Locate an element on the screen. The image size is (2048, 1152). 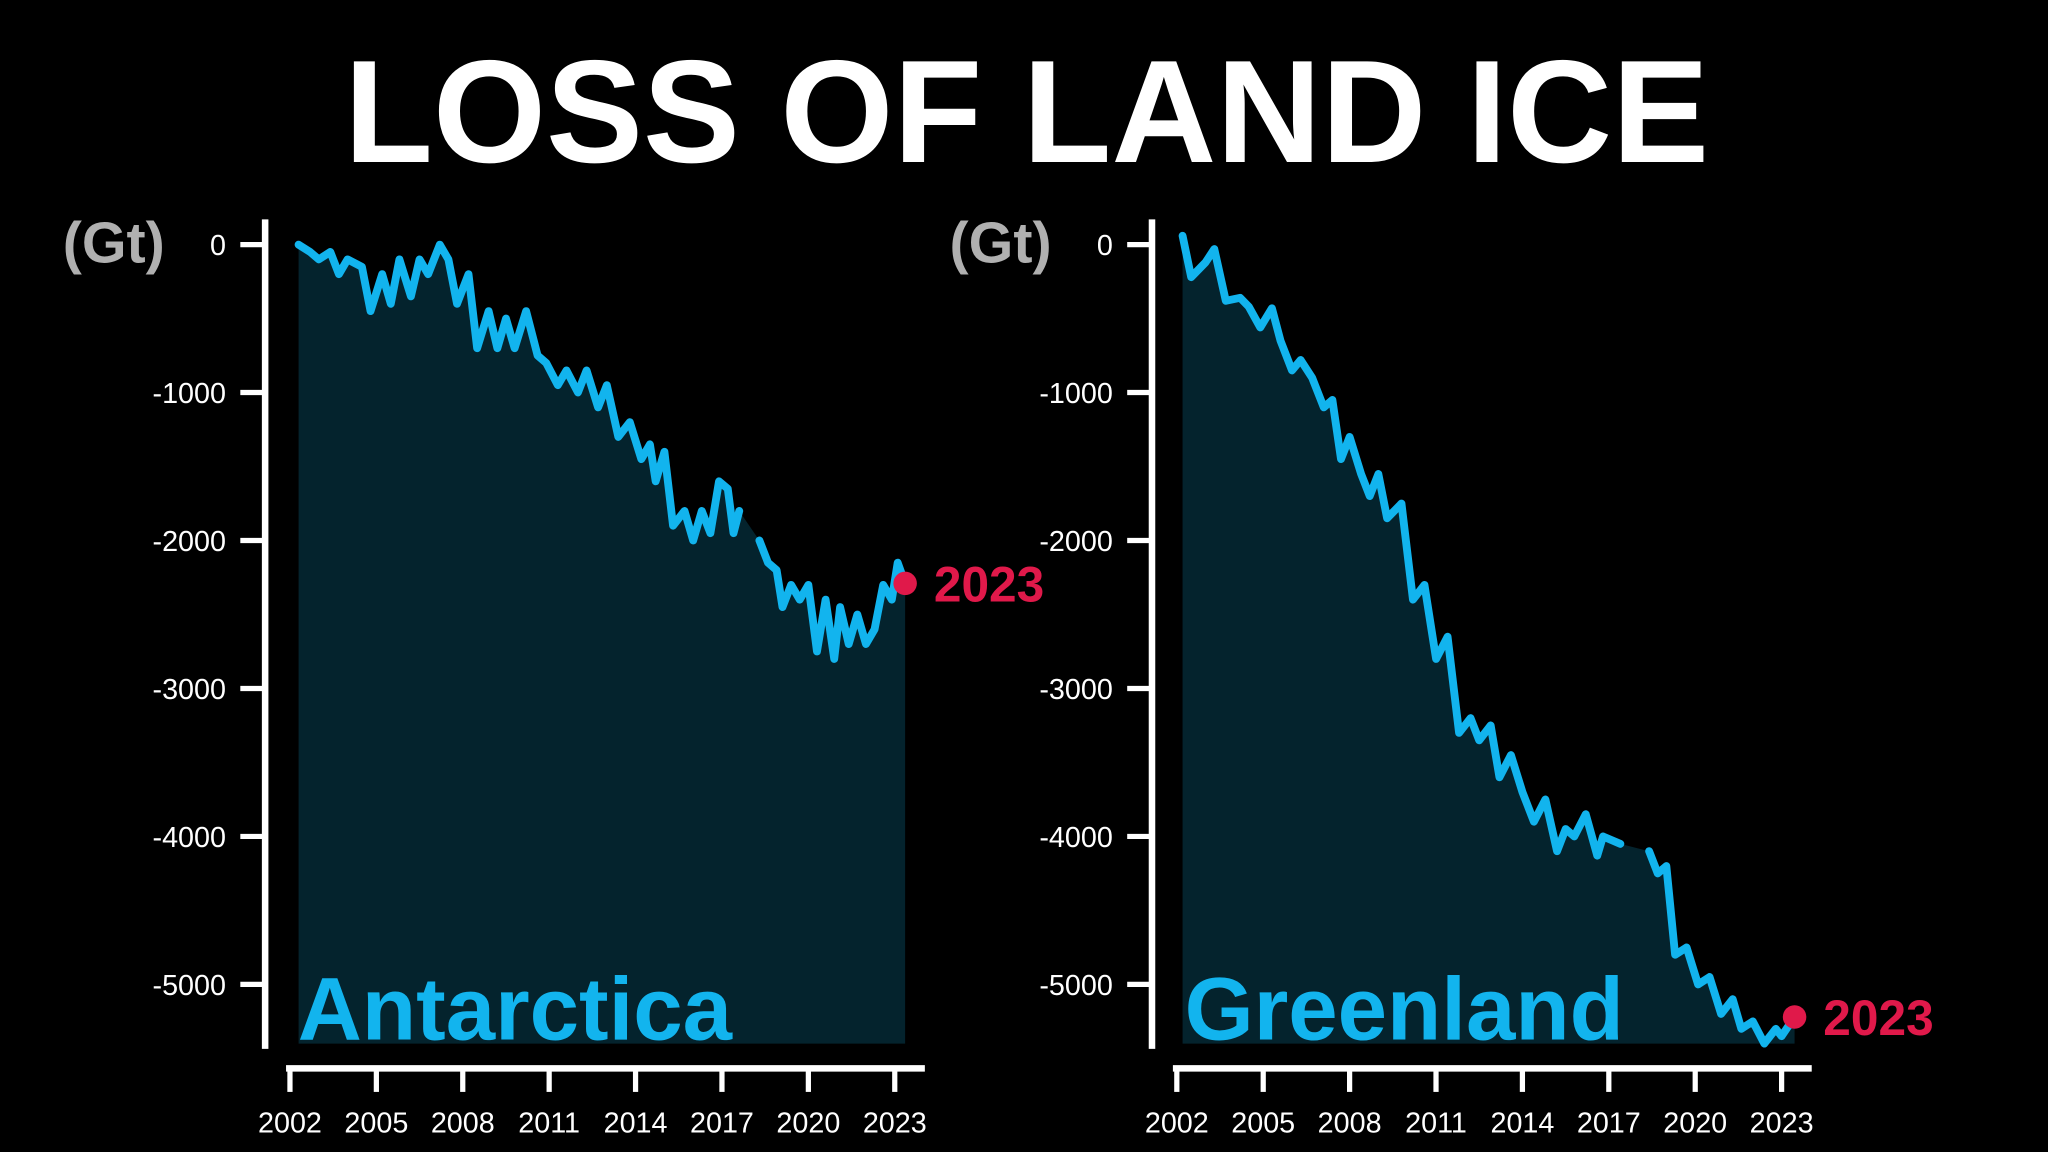
title: LOSS OF LAND ICE is located at coordinates (1026, 111).